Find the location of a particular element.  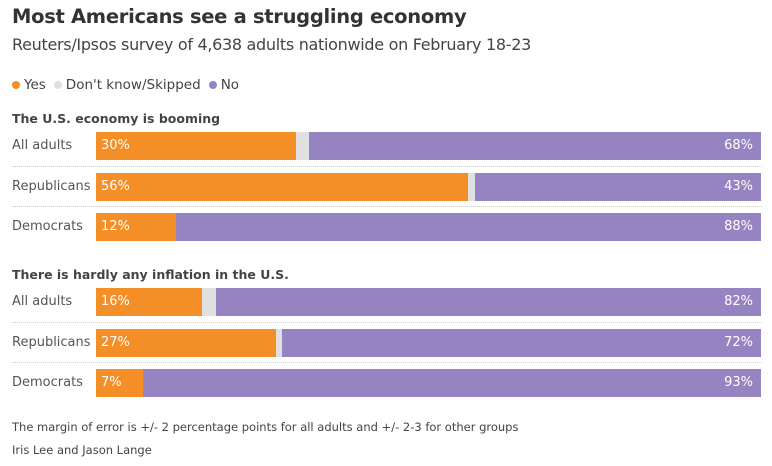

bar-segment-yes: 30% is located at coordinates (196, 146).